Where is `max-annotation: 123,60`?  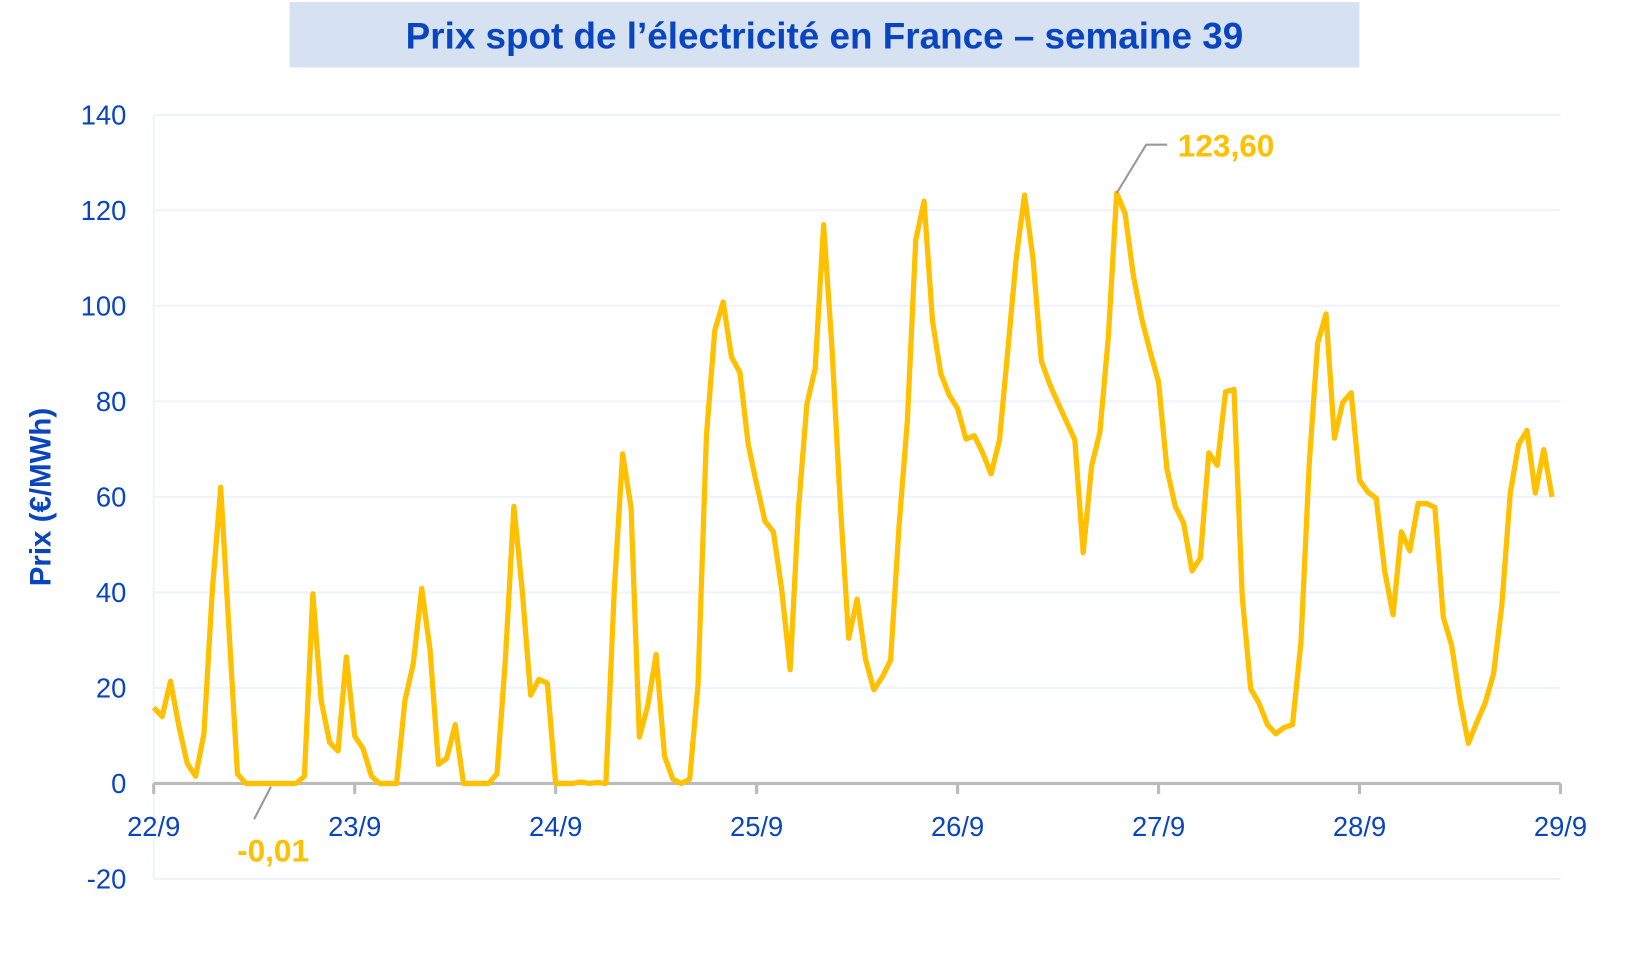
max-annotation: 123,60 is located at coordinates (1226, 145).